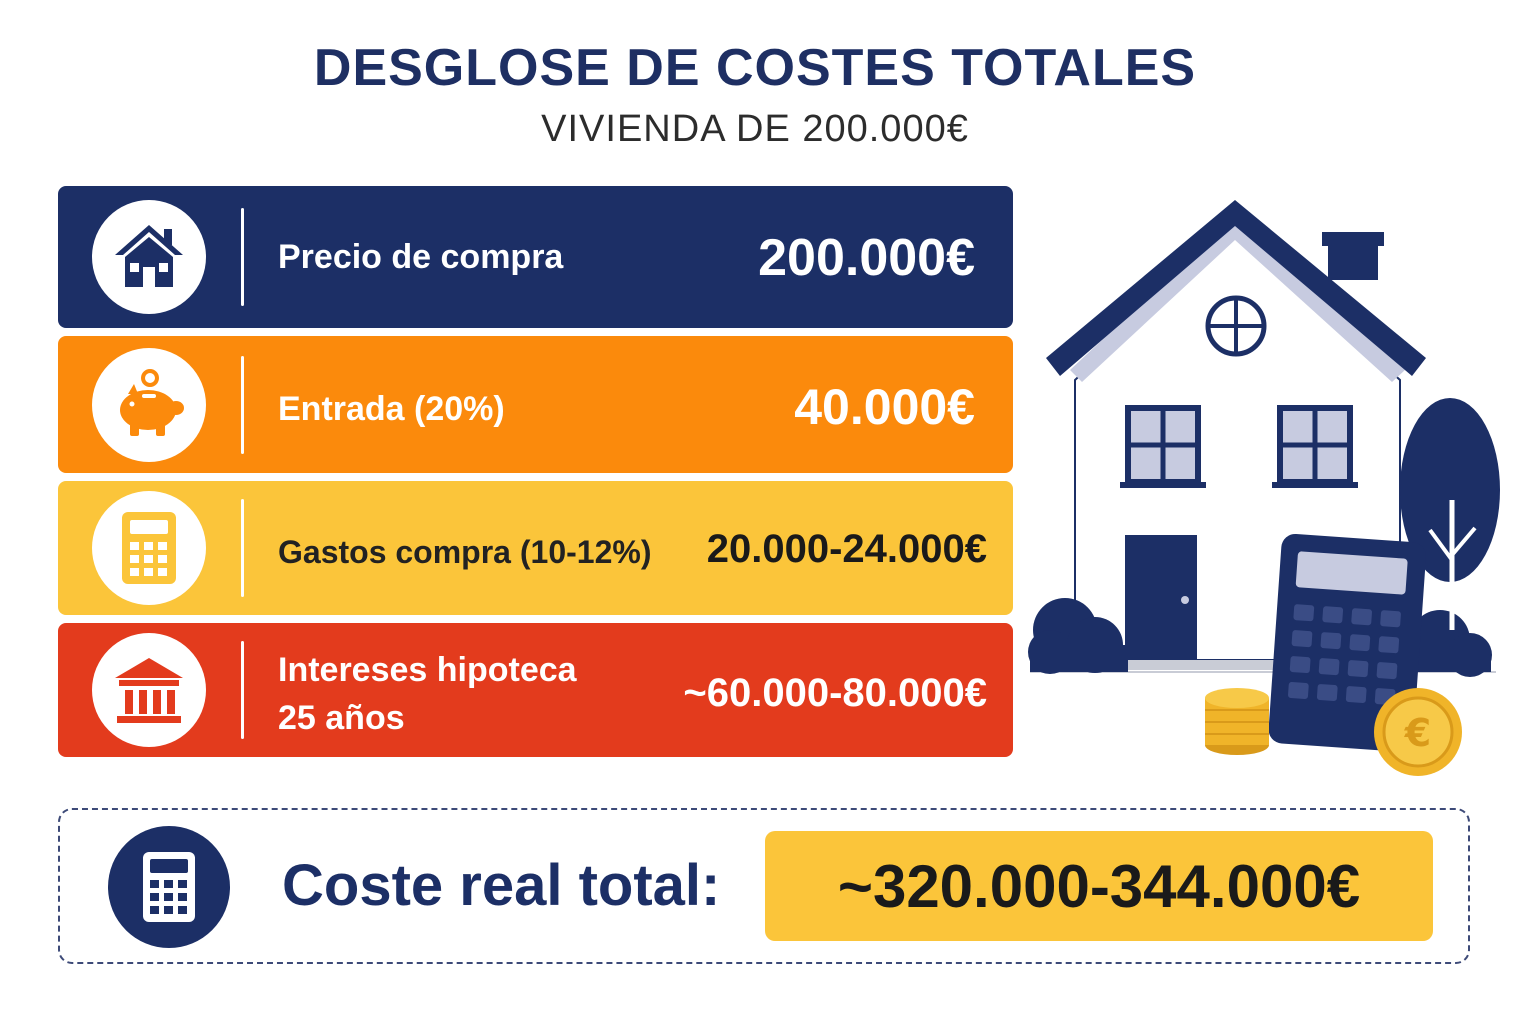 The height and width of the screenshot is (1024, 1536). What do you see at coordinates (341, 718) in the screenshot?
I see `row-label-line2: 25 años` at bounding box center [341, 718].